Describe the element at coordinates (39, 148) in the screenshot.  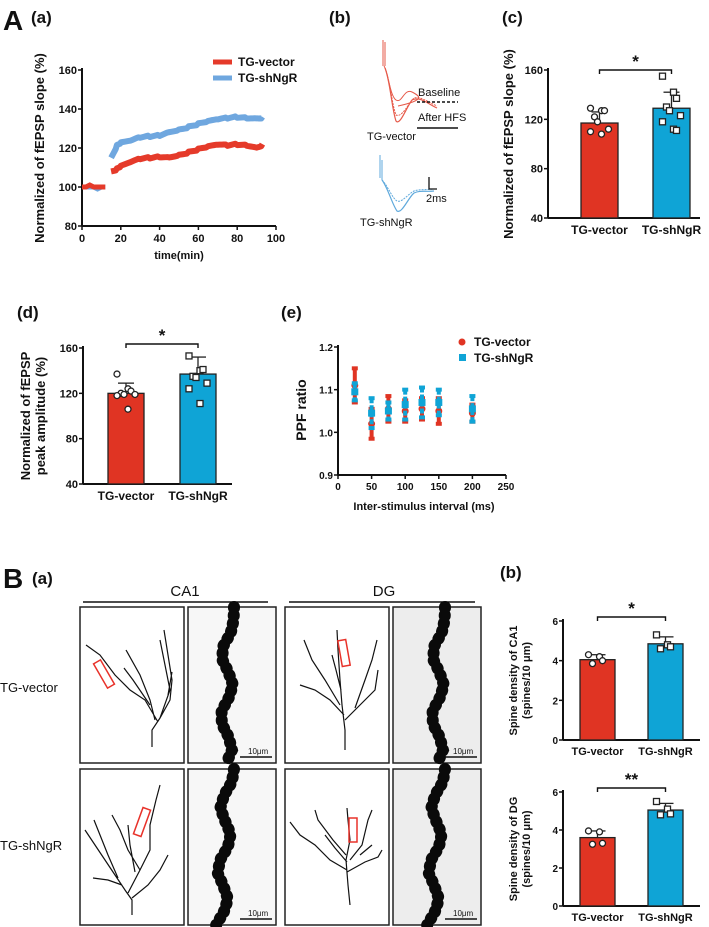
I see `y-axis-label: Normalized of fEPSP slope (%)` at that location.